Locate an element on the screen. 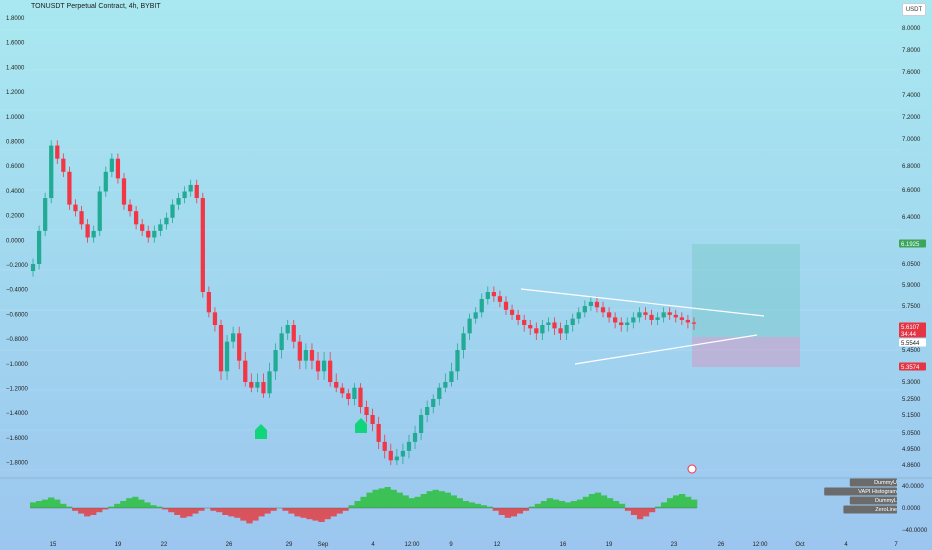 Image resolution: width=932 pixels, height=550 pixels. left-axis-tick: 0.2000 is located at coordinates (15, 217).